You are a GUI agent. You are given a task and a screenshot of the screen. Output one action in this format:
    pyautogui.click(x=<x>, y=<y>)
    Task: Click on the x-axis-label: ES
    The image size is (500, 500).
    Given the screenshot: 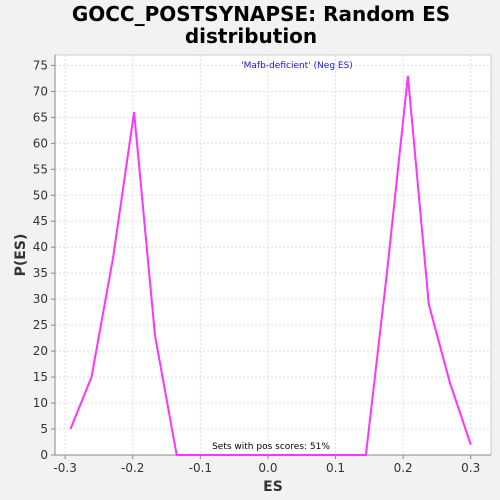 What is the action you would take?
    pyautogui.click(x=273, y=487)
    